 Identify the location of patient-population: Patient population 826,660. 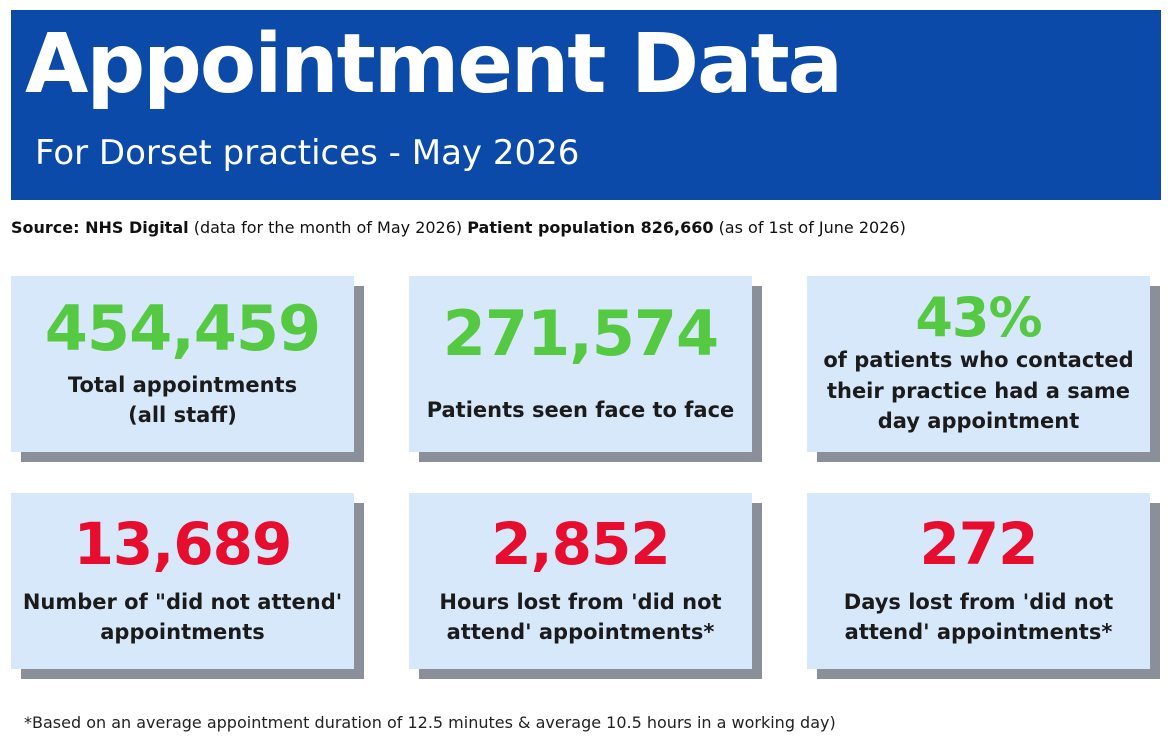
(590, 227).